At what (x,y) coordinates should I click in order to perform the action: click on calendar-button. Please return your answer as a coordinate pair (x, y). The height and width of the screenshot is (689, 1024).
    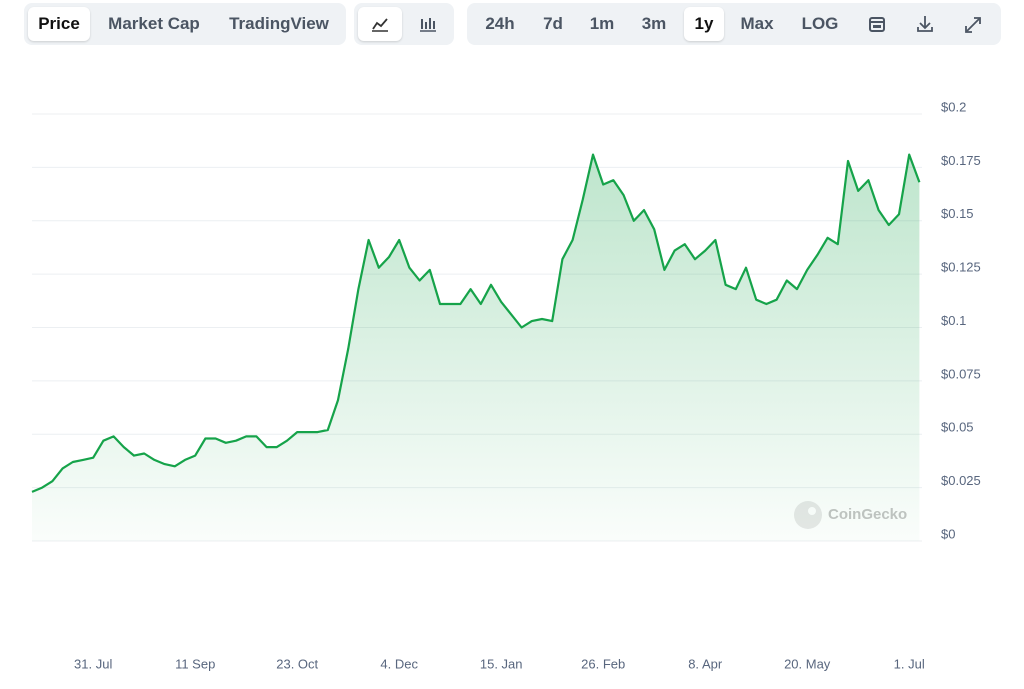
    Looking at the image, I should click on (877, 24).